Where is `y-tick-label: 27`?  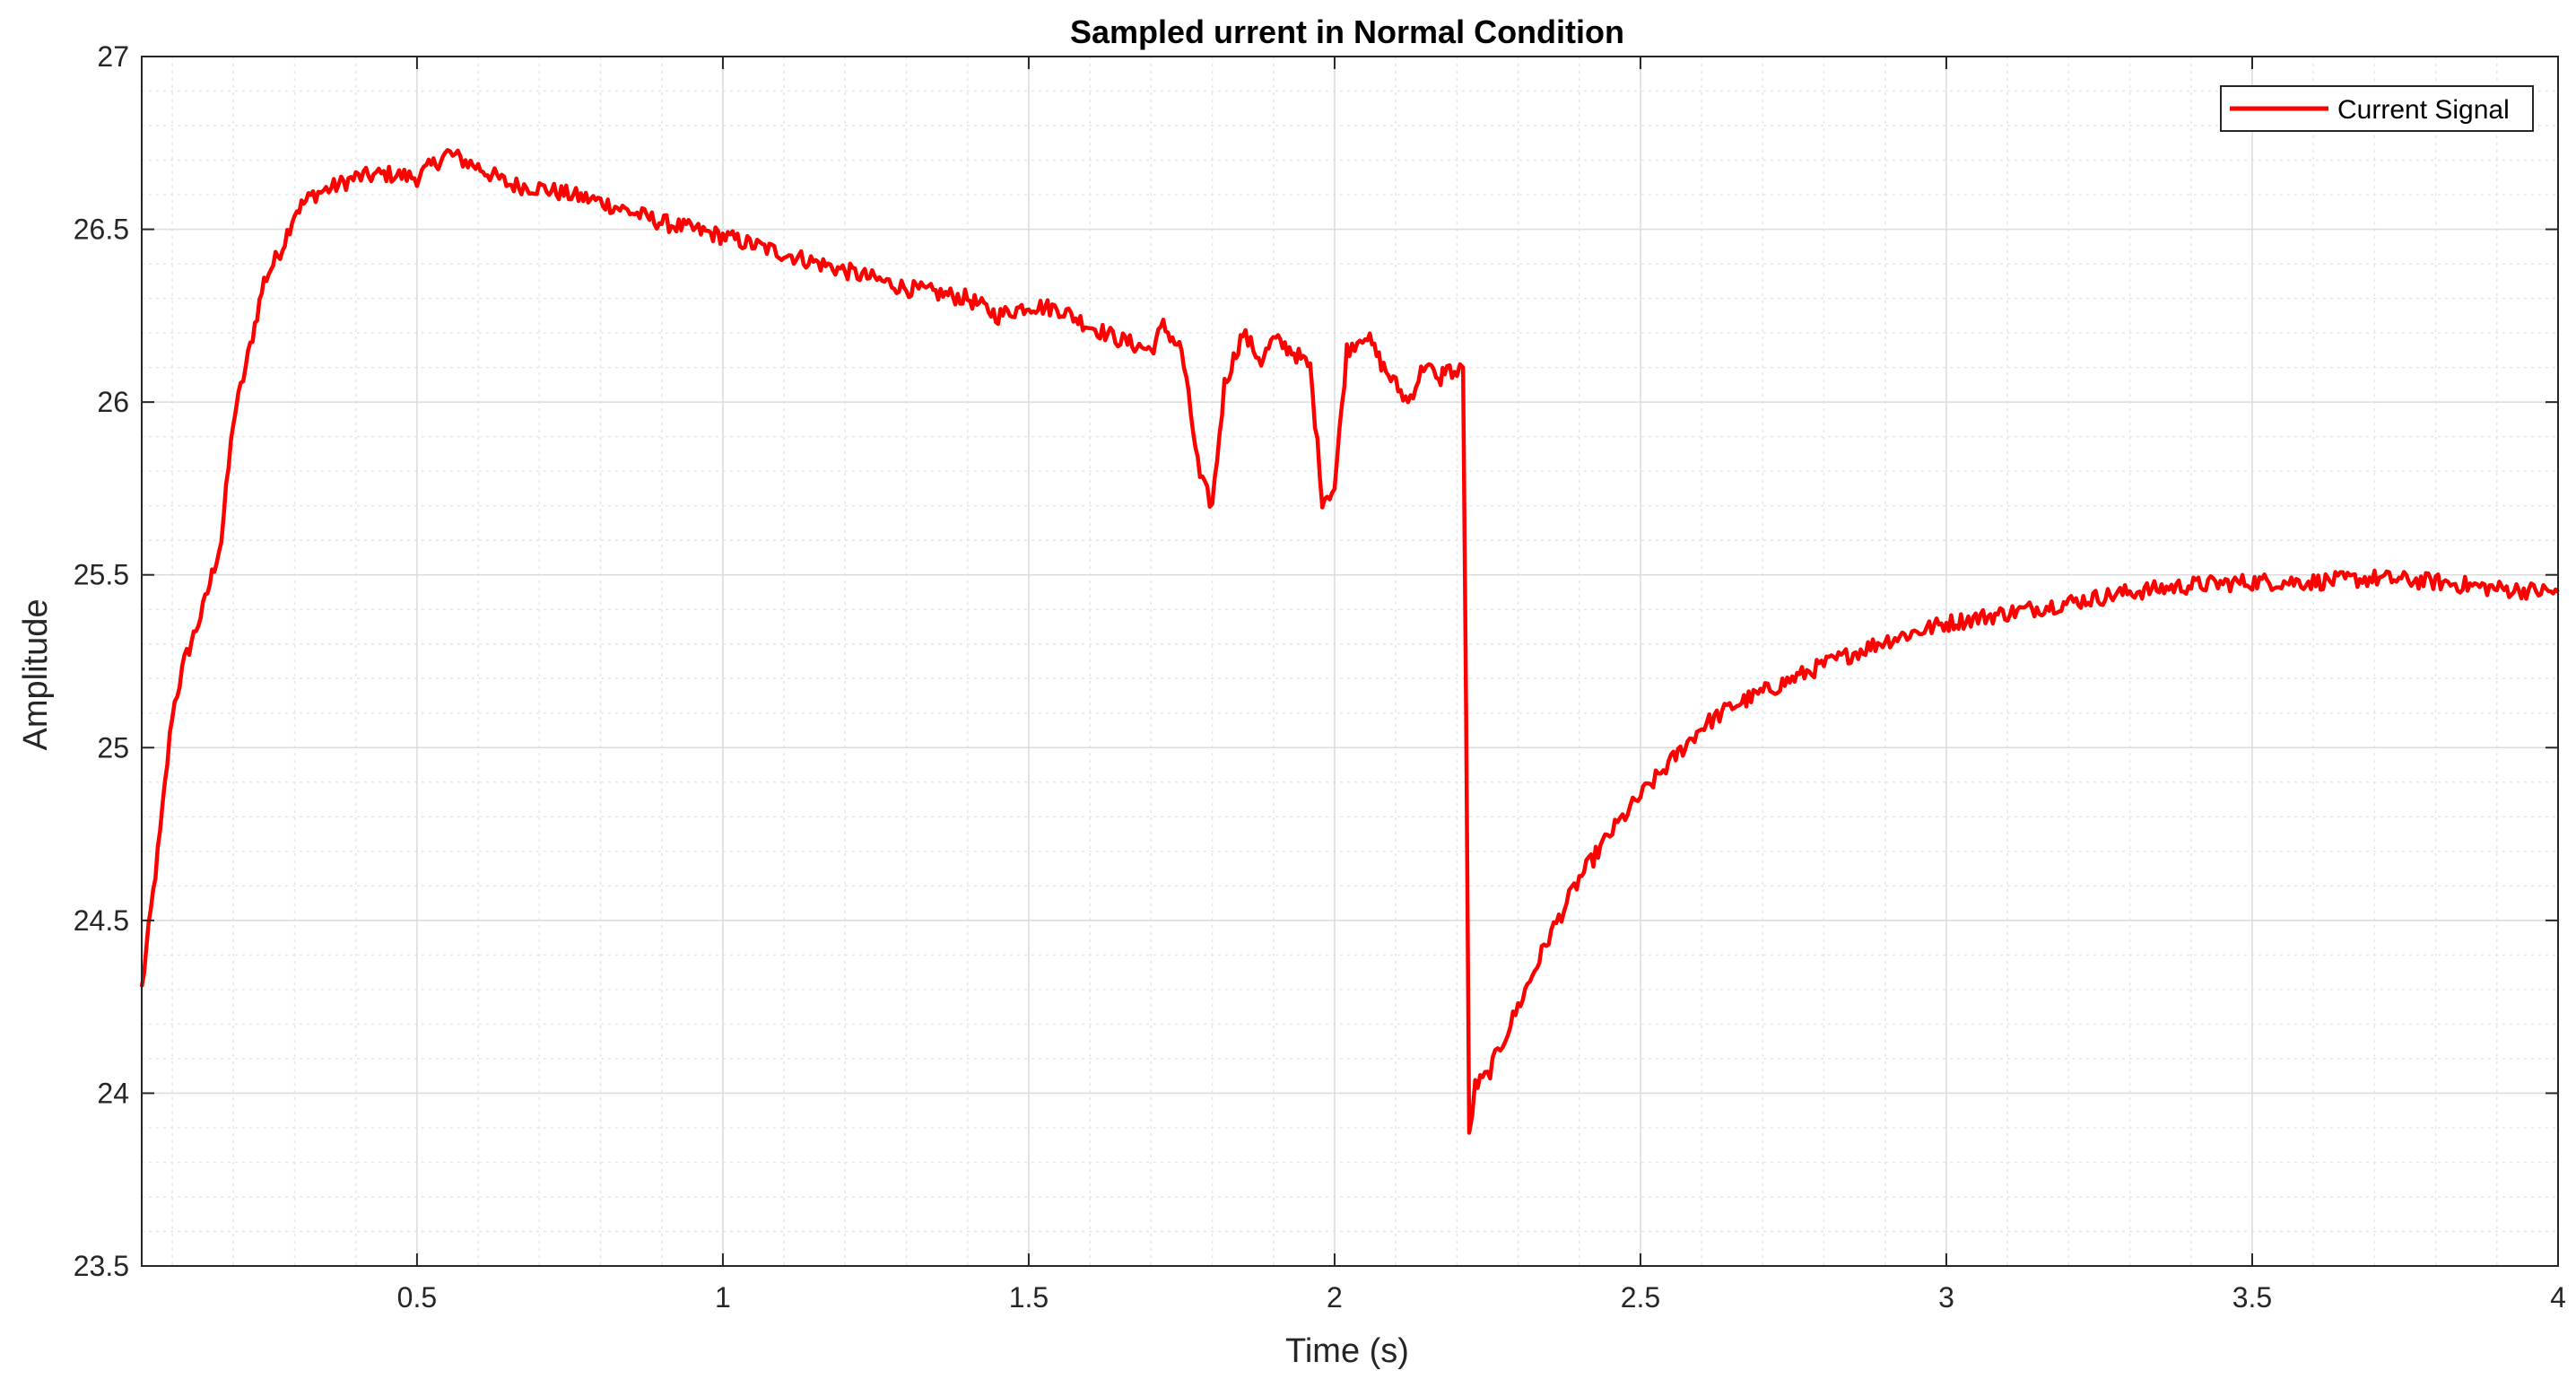
y-tick-label: 27 is located at coordinates (113, 57).